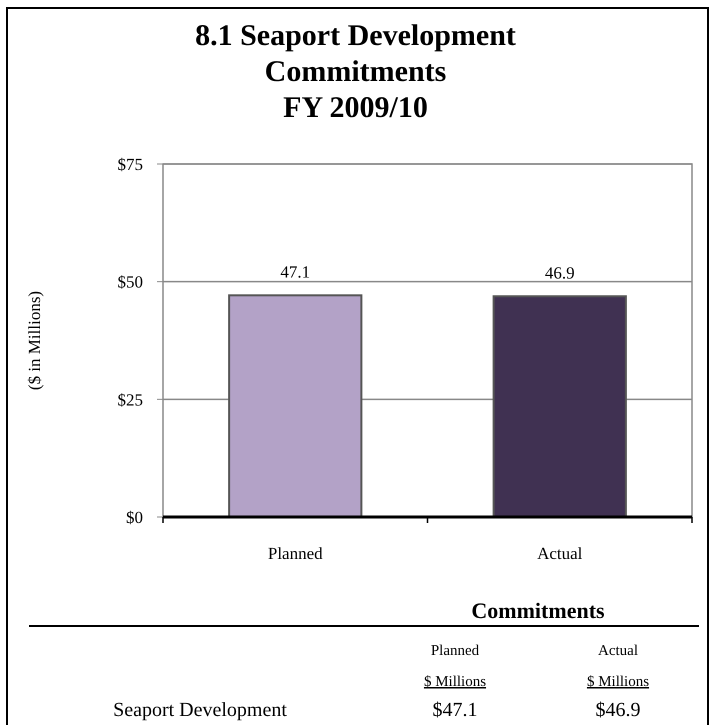 The image size is (711, 725). What do you see at coordinates (130, 400) in the screenshot?
I see `y-tick-label: $25` at bounding box center [130, 400].